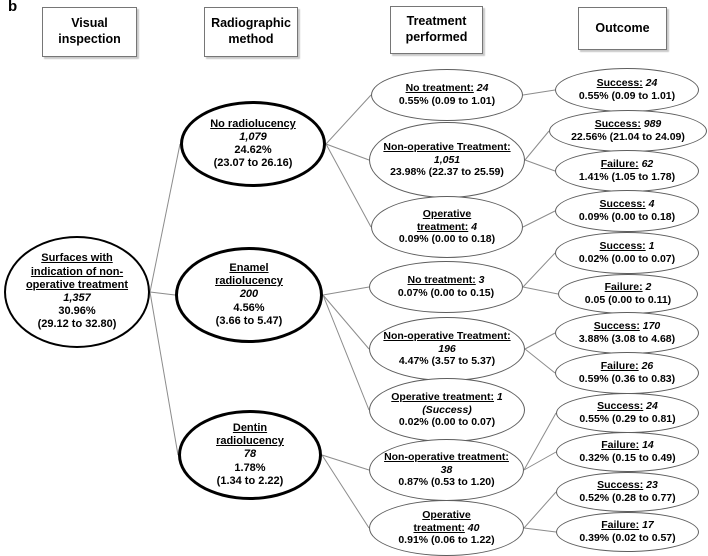 The image size is (708, 556). Describe the element at coordinates (253, 123) in the screenshot. I see `node-label: No radiolucency` at that location.